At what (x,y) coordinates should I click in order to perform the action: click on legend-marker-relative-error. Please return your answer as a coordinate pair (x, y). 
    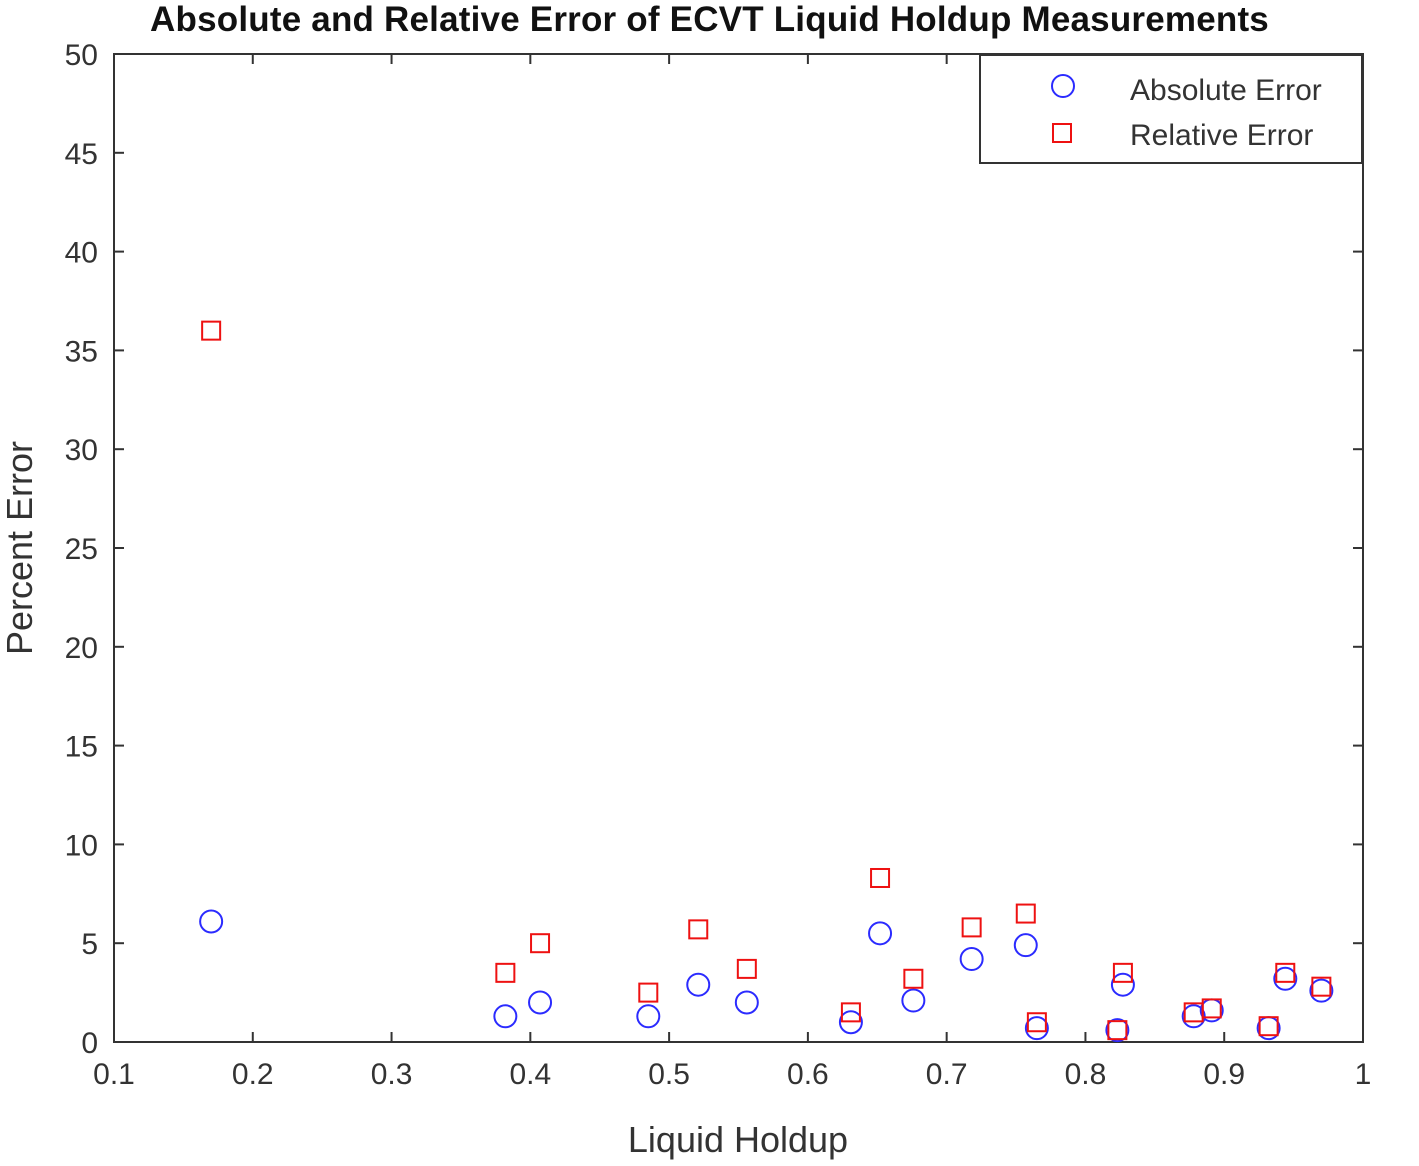
    Looking at the image, I should click on (1062, 133).